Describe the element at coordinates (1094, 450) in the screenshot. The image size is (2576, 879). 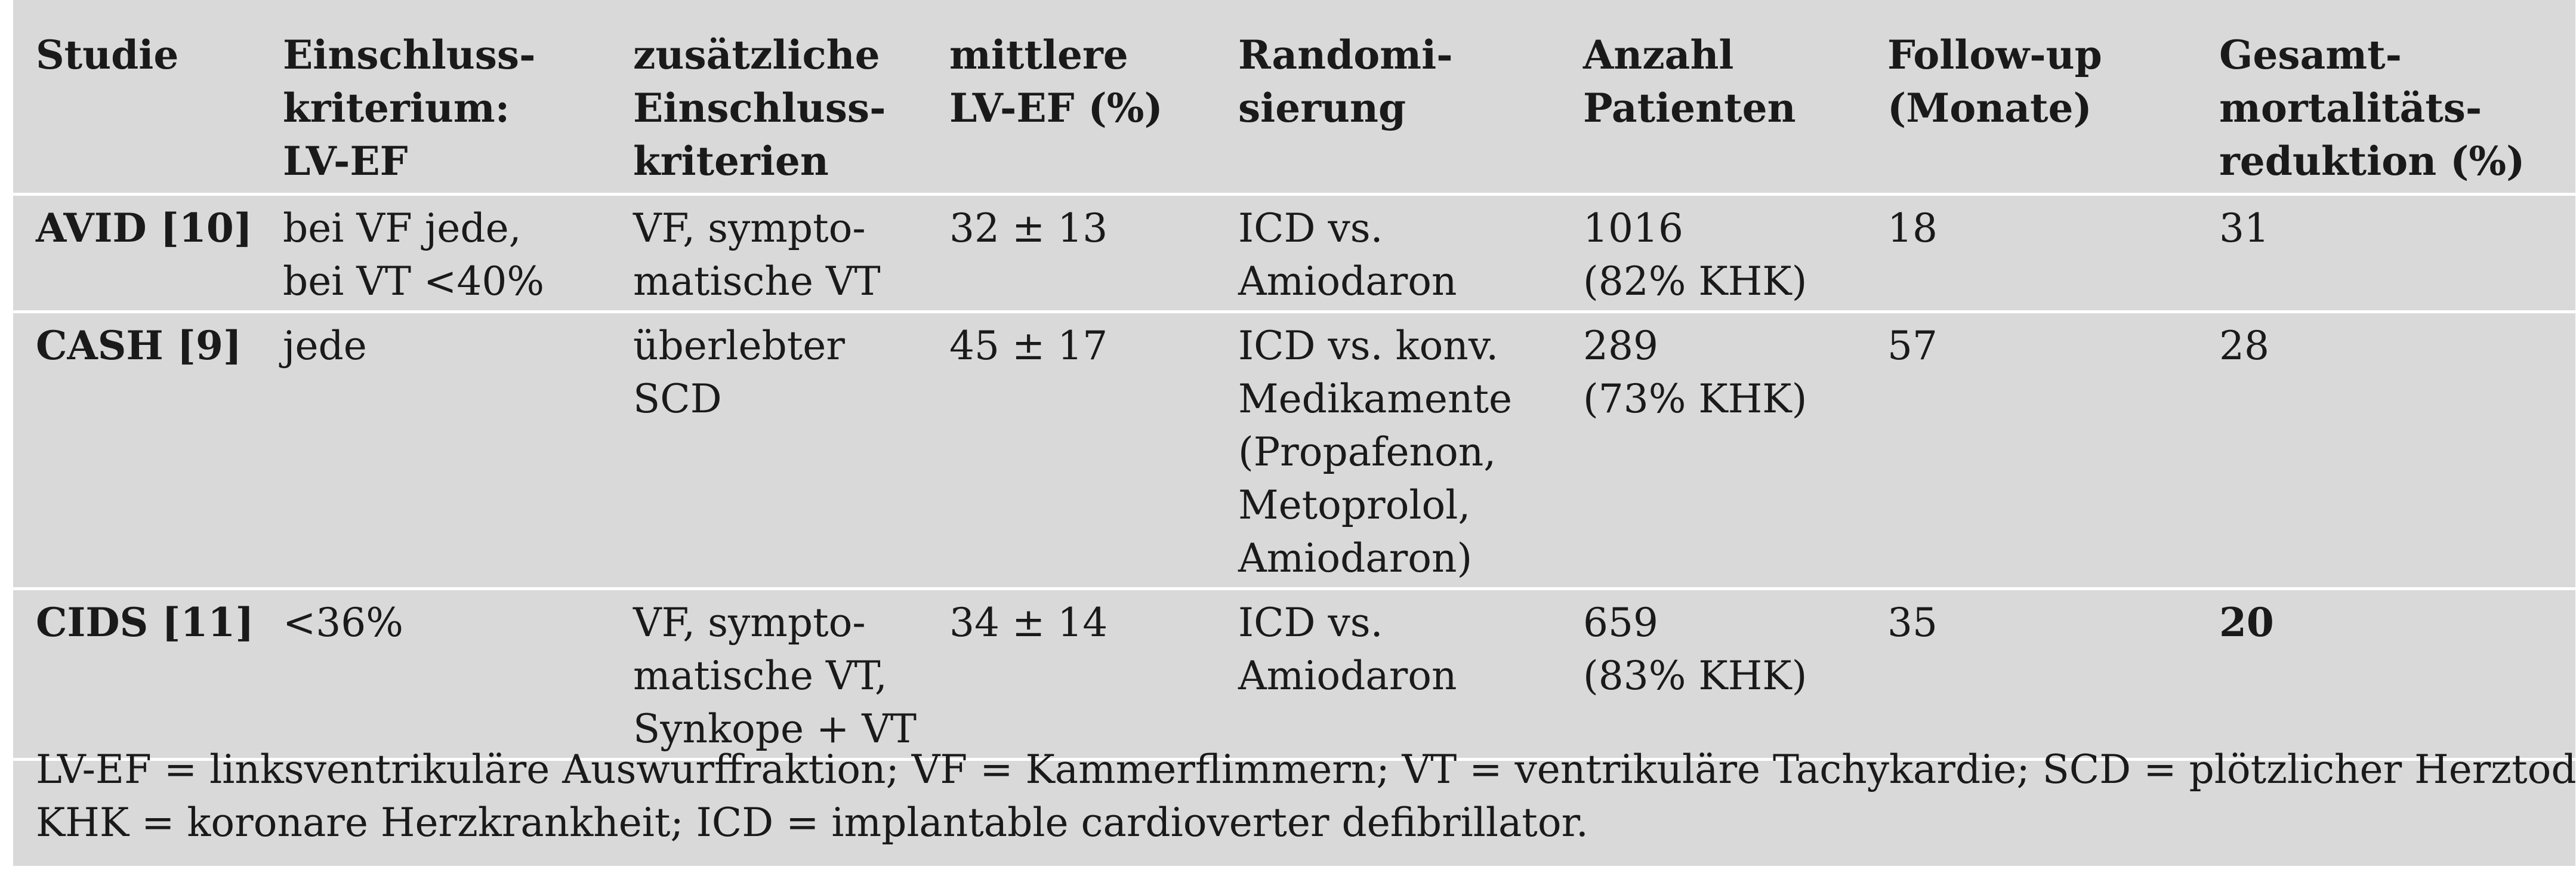
I see `cell-mittlere-lvef: 45 ± 17` at that location.